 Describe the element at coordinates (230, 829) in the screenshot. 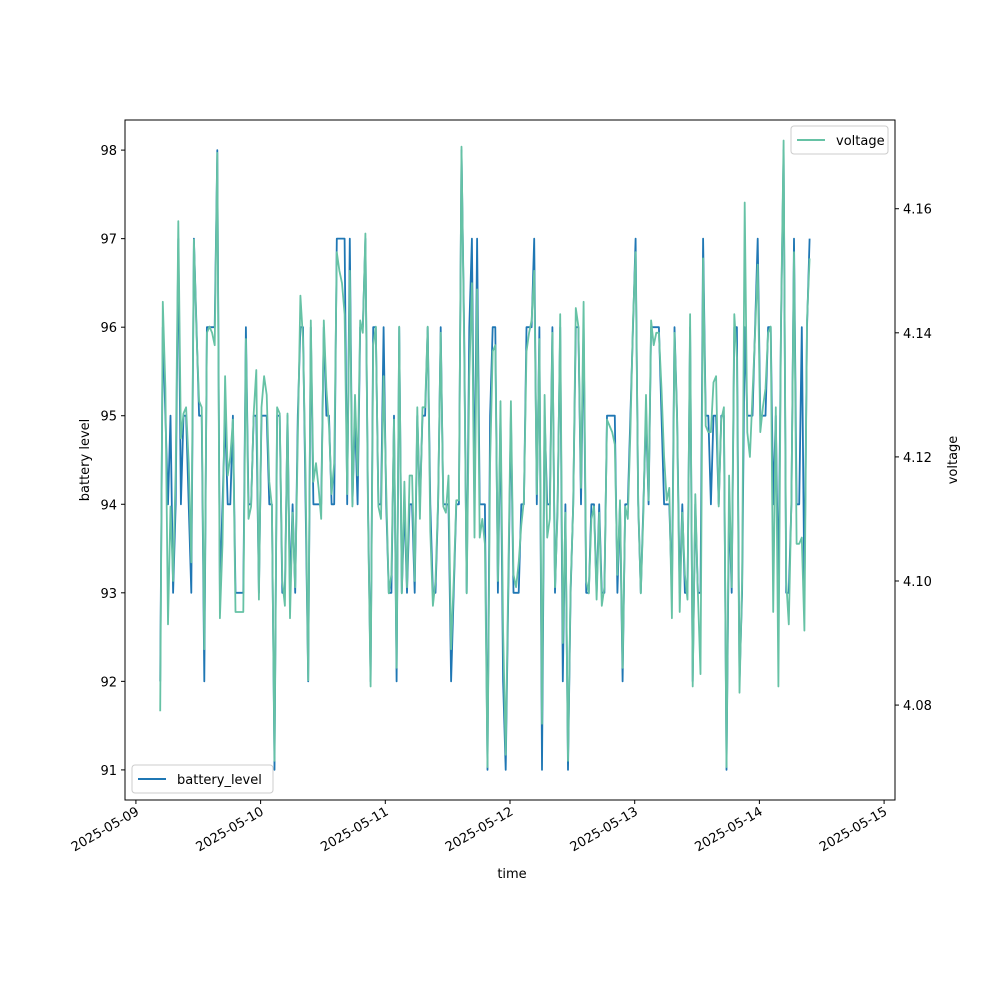

I see `x-tick-label: 2025-05-10` at that location.